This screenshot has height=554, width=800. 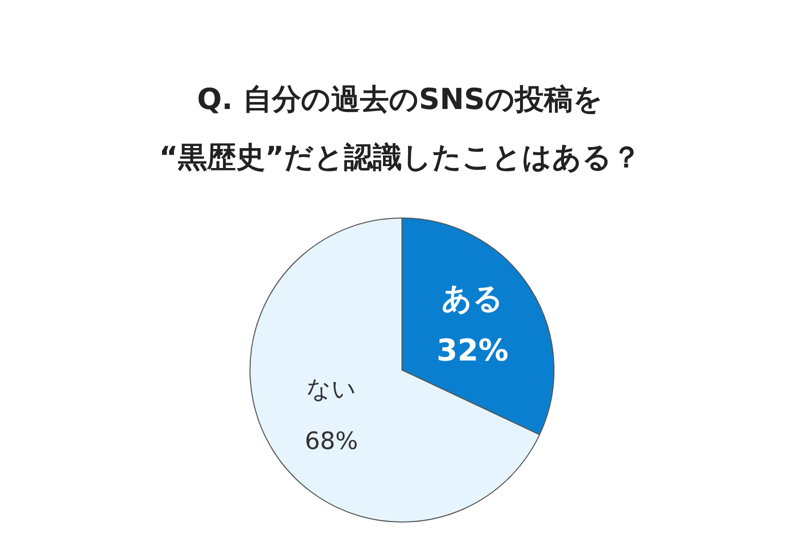 I want to click on chart-title: Q. 自分の過去のSNSの投稿を “黒歴史”だと認識したことはある？, so click(x=400, y=128).